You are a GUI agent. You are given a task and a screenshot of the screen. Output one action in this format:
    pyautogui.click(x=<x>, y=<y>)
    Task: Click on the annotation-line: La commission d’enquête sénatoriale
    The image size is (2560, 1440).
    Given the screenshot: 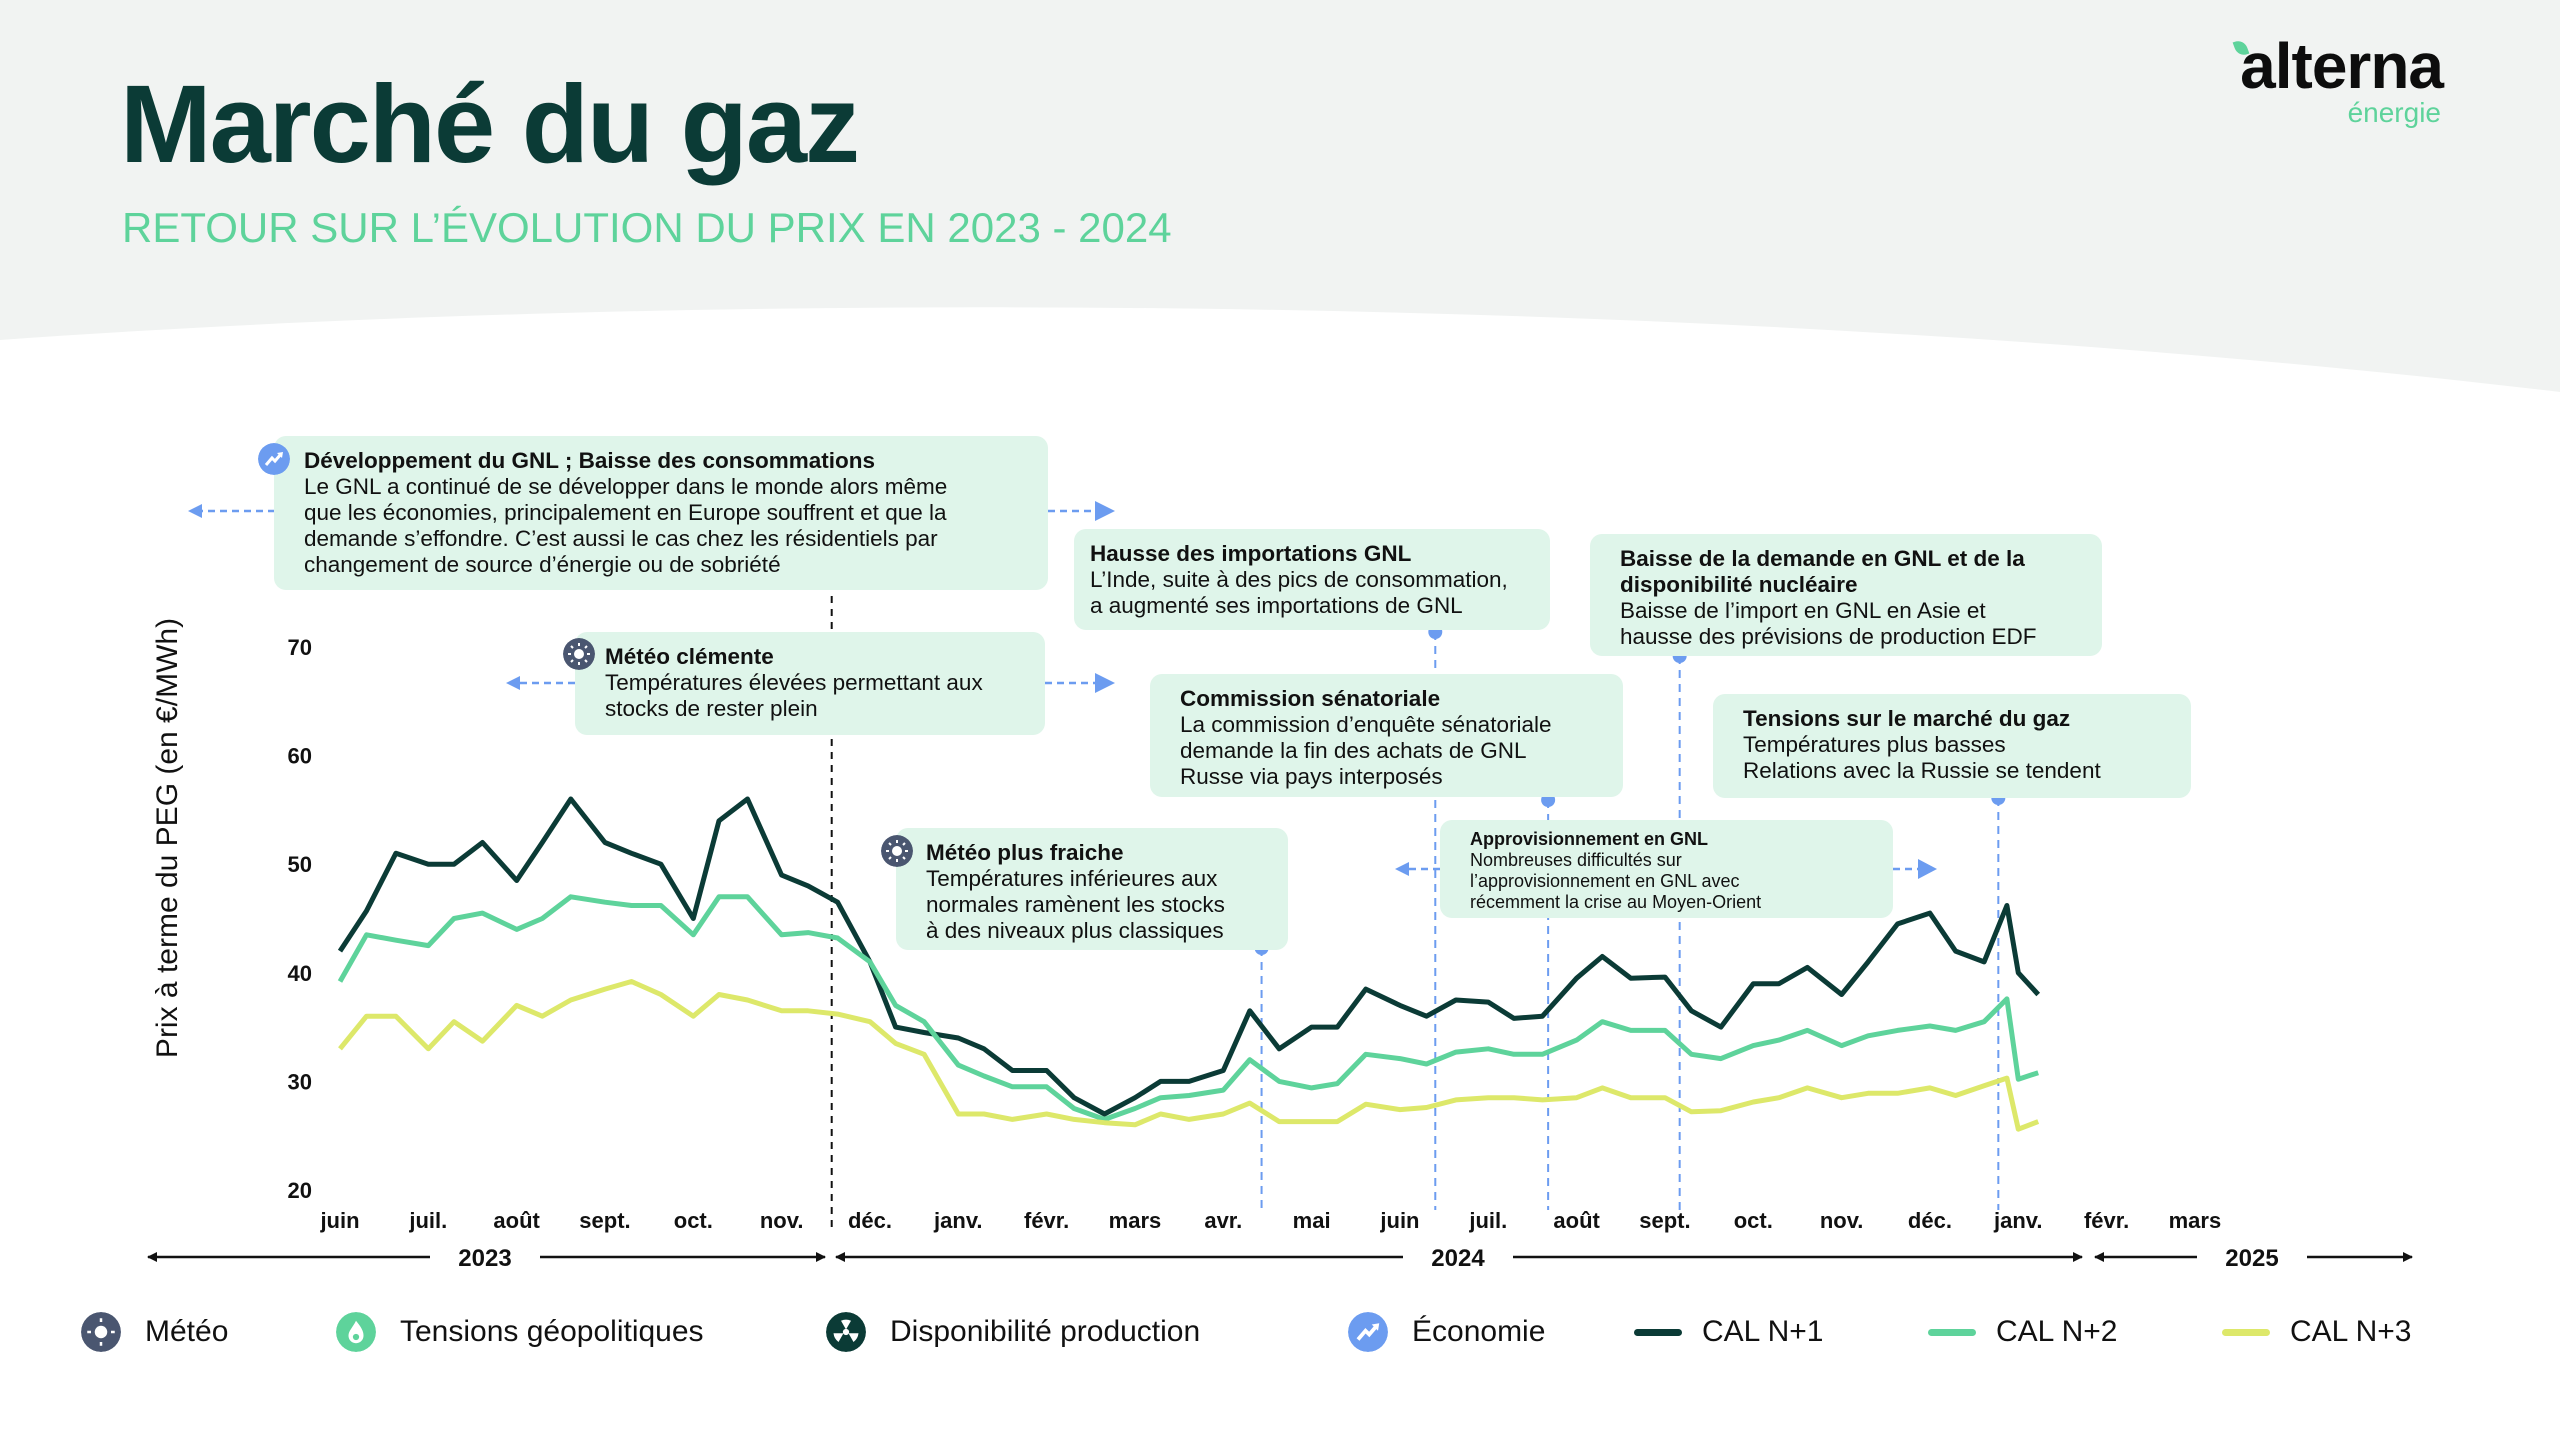 What is the action you would take?
    pyautogui.click(x=1366, y=724)
    